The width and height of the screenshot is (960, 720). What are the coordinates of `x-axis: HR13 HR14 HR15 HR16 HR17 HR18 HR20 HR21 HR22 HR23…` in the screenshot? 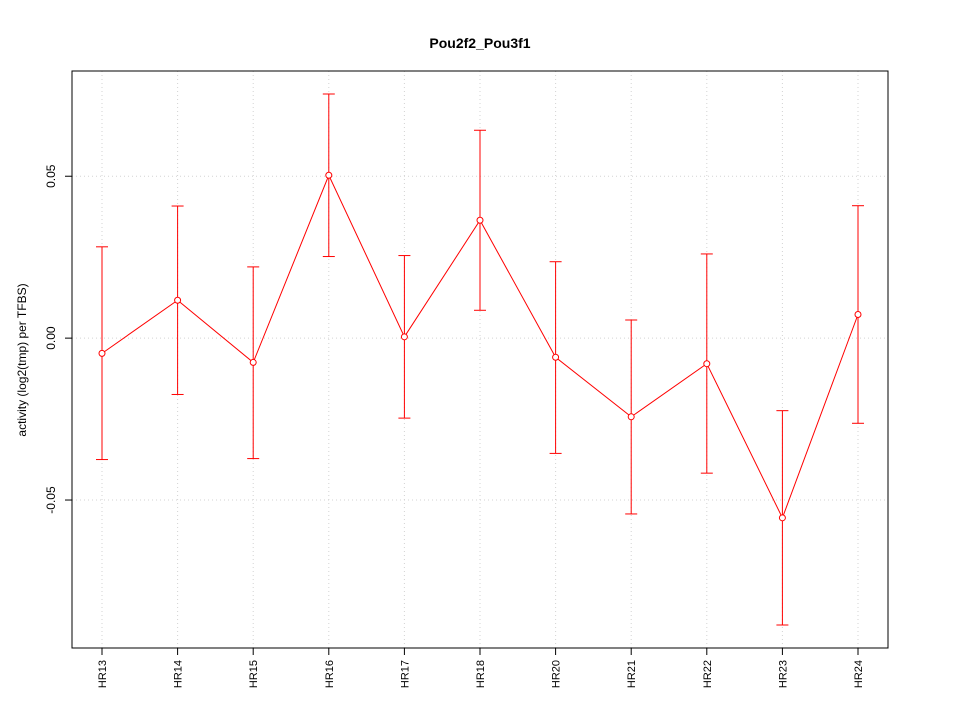 It's located at (481, 667).